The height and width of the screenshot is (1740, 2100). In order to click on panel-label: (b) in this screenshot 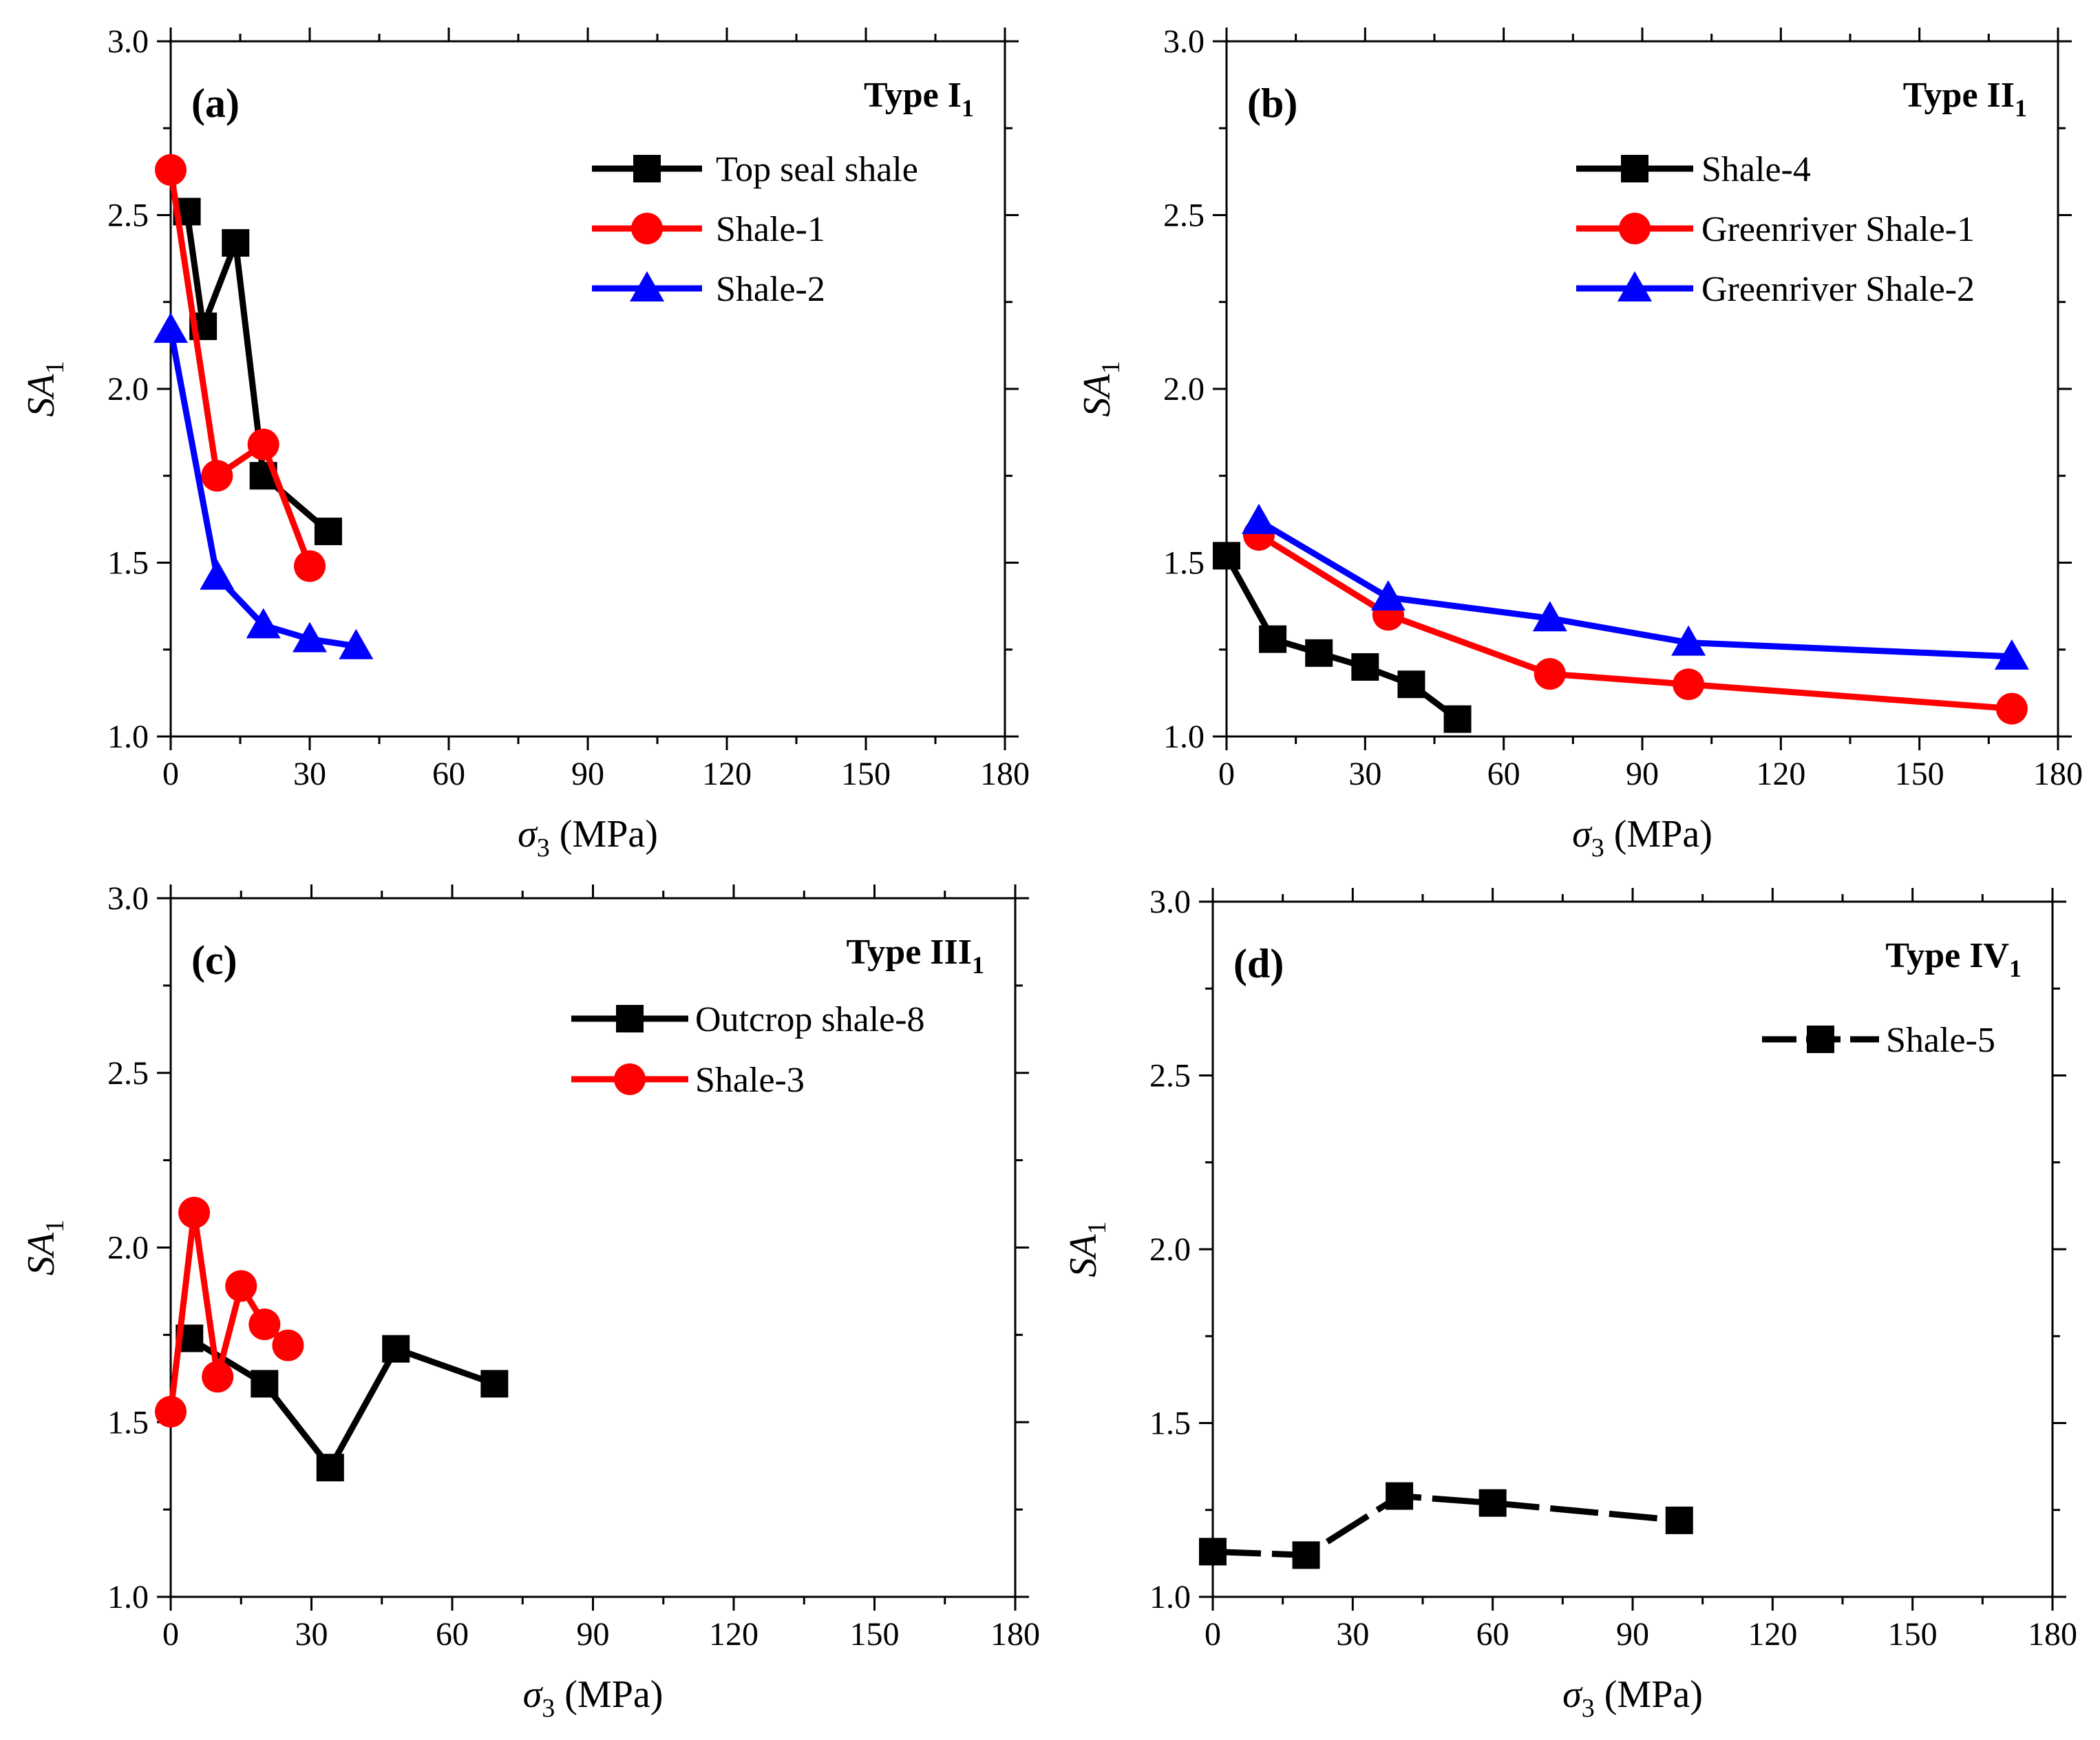, I will do `click(1272, 103)`.